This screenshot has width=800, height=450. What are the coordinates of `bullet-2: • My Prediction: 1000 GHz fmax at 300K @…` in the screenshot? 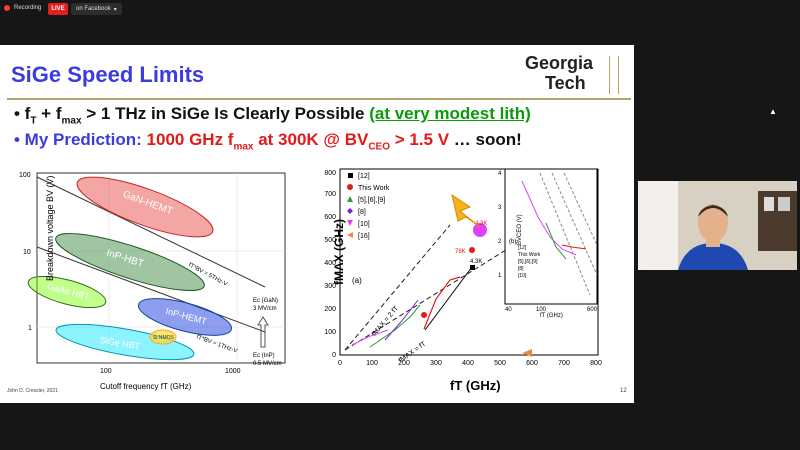 It's located at (268, 141).